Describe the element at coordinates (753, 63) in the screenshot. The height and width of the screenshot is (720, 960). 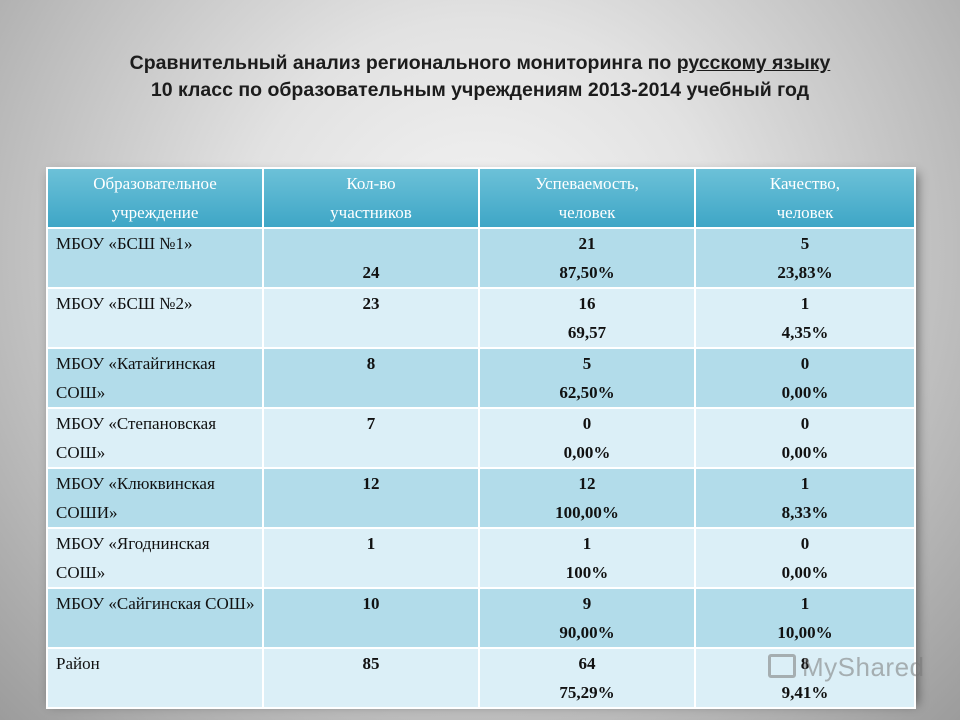
I see `title-subject-link: русскому языку` at that location.